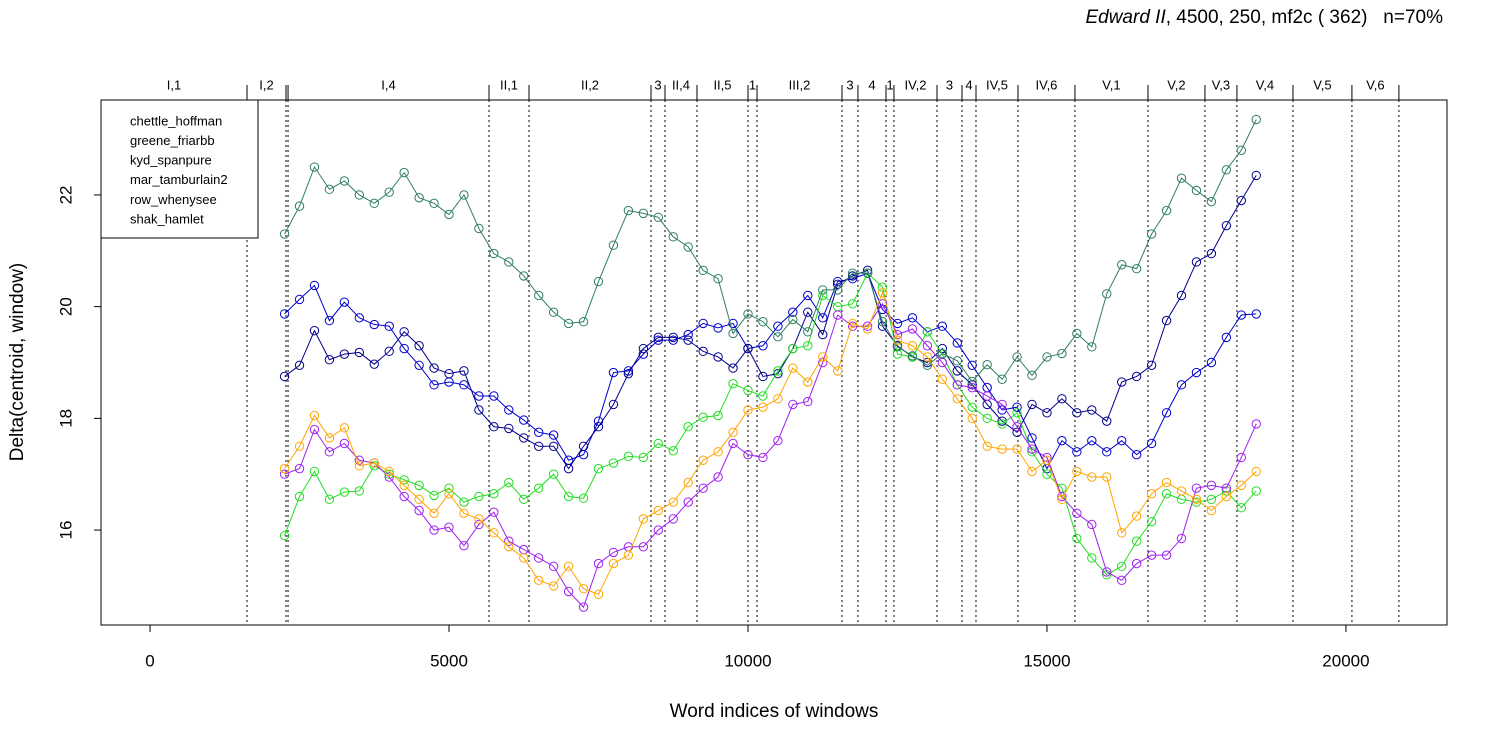 The image size is (1500, 750). Describe the element at coordinates (173, 199) in the screenshot. I see `legend-entry: row_whenysee` at that location.